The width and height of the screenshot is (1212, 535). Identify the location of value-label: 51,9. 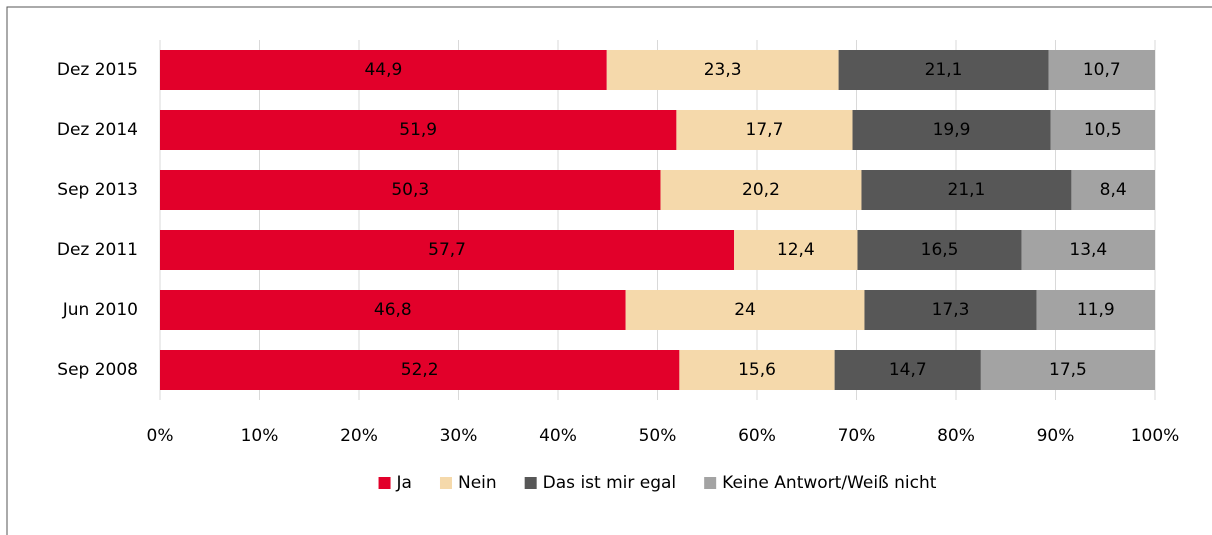
(418, 130).